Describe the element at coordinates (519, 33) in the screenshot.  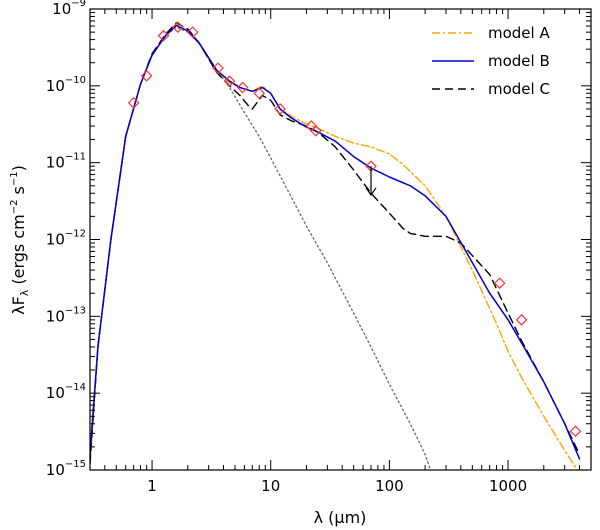
I see `legend-label-model-a: model A` at that location.